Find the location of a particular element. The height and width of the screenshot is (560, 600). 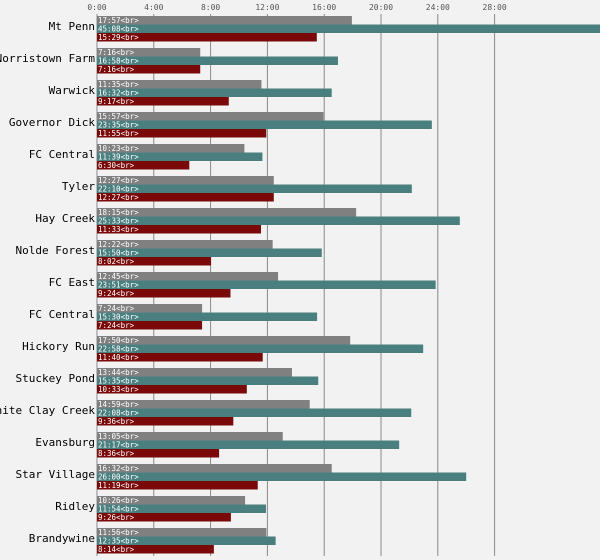

bar-value-label: 14:59<br> is located at coordinates (118, 404).